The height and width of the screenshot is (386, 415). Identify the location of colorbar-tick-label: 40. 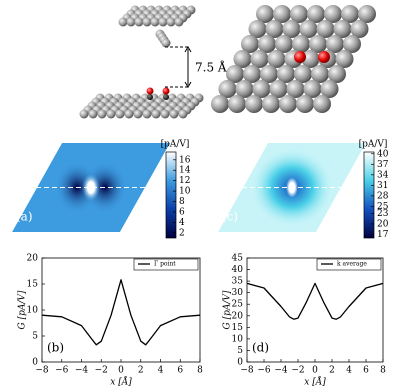
(383, 154).